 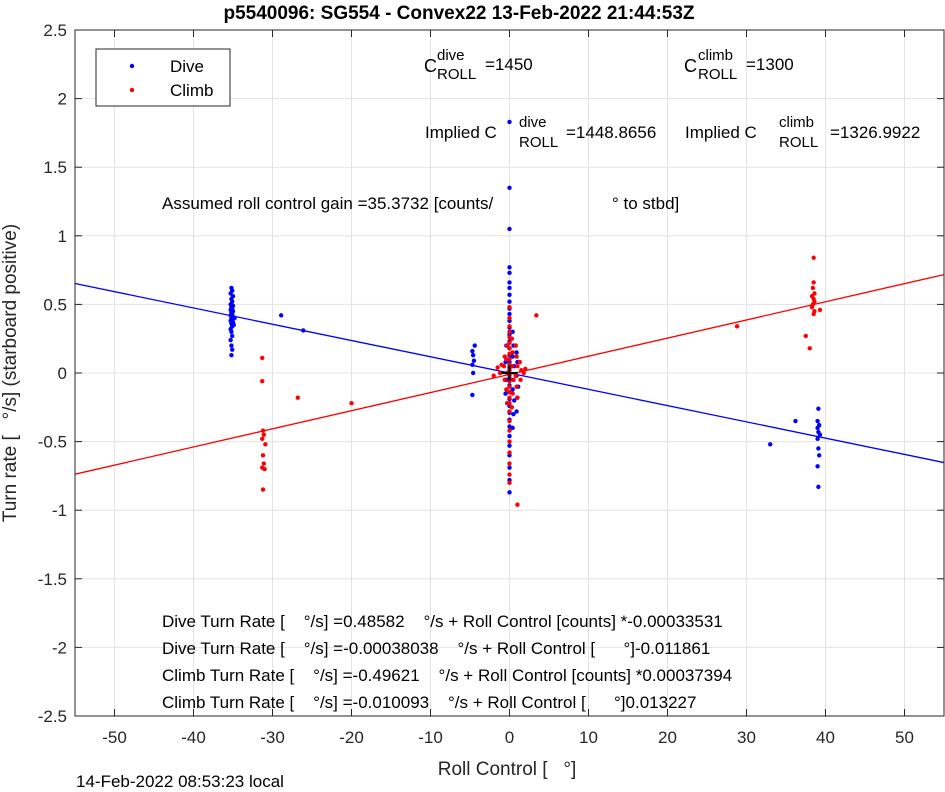 What do you see at coordinates (715, 55) in the screenshot?
I see `c-climb-sup: climb` at bounding box center [715, 55].